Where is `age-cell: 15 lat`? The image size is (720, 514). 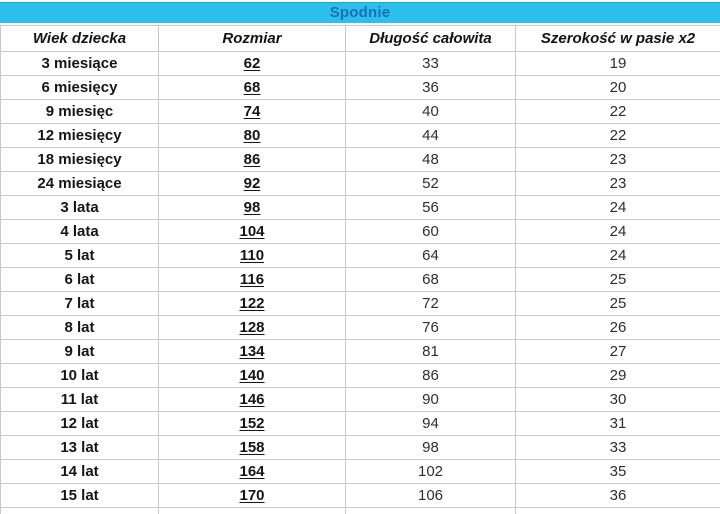
age-cell: 15 lat is located at coordinates (80, 496).